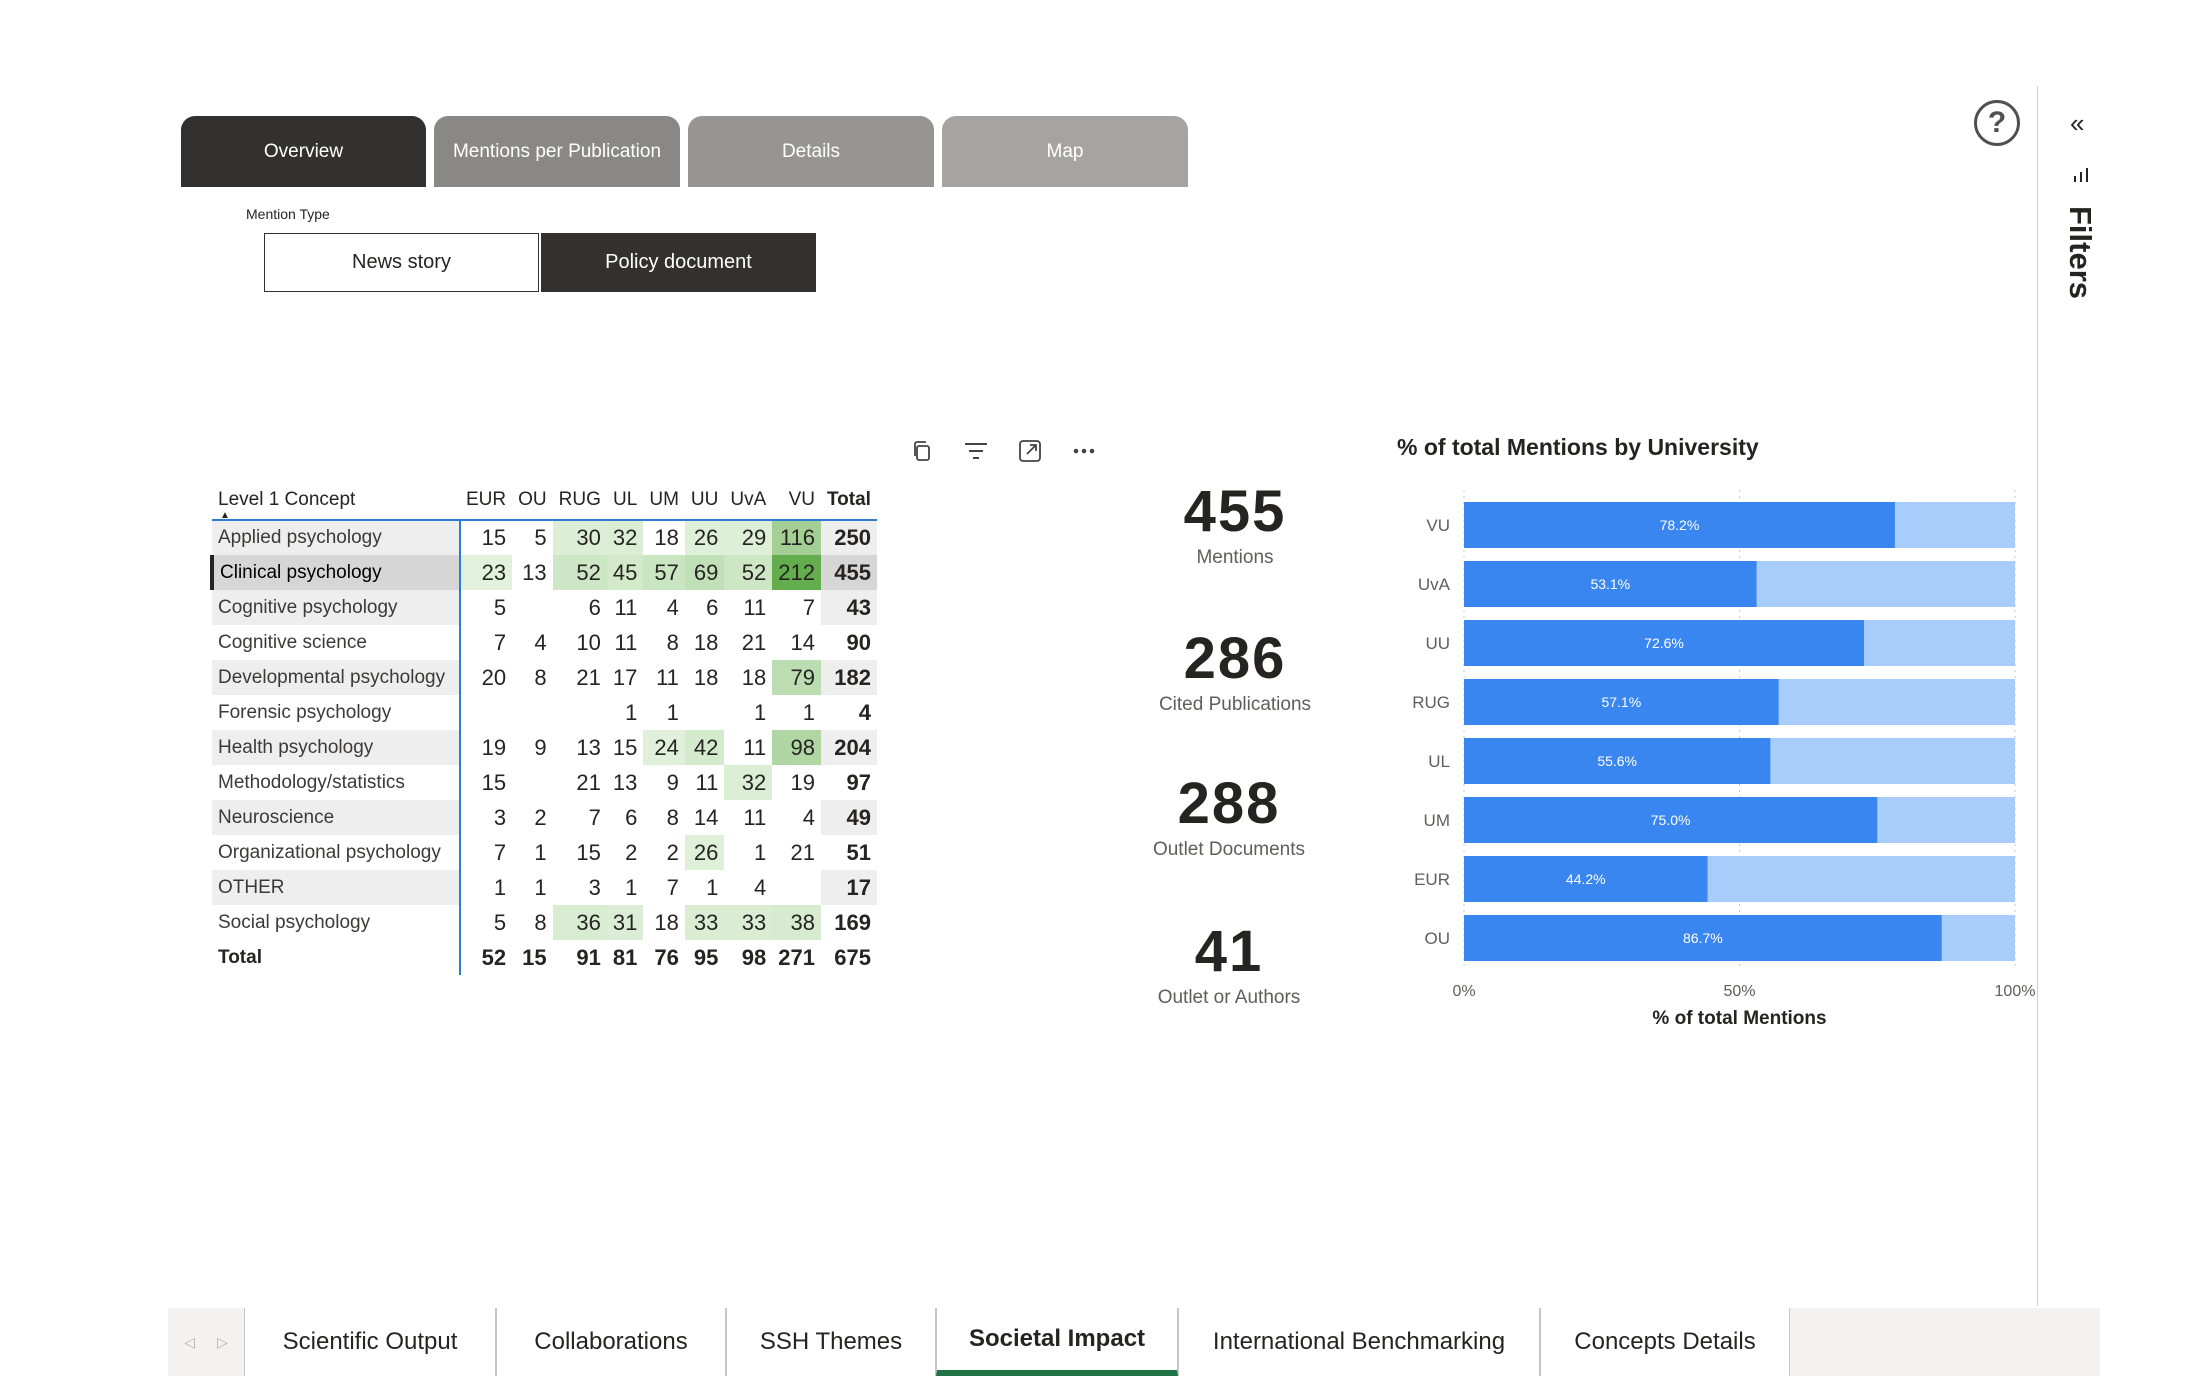 The image size is (2200, 1398). Describe the element at coordinates (707, 782) in the screenshot. I see `matrix-cell: 11` at that location.